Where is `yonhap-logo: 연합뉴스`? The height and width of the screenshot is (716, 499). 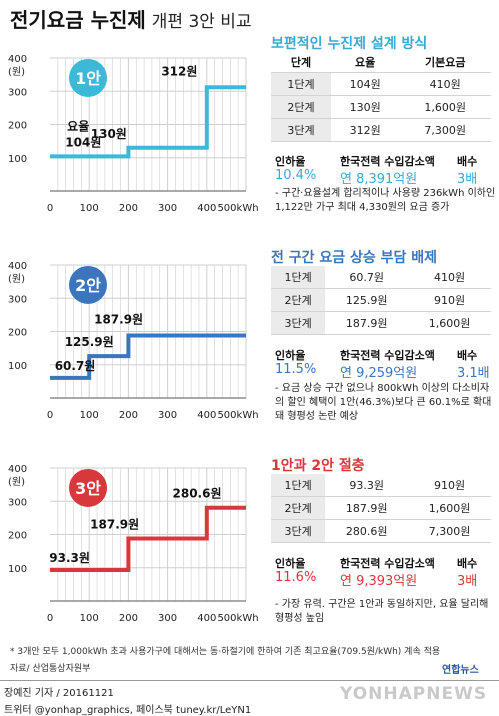 yonhap-logo: 연합뉴스 is located at coordinates (460, 670).